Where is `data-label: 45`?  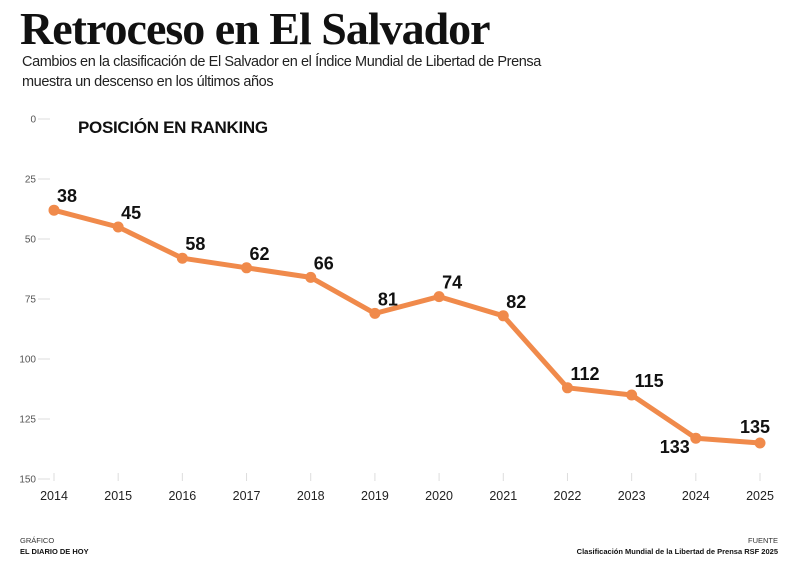 data-label: 45 is located at coordinates (131, 213).